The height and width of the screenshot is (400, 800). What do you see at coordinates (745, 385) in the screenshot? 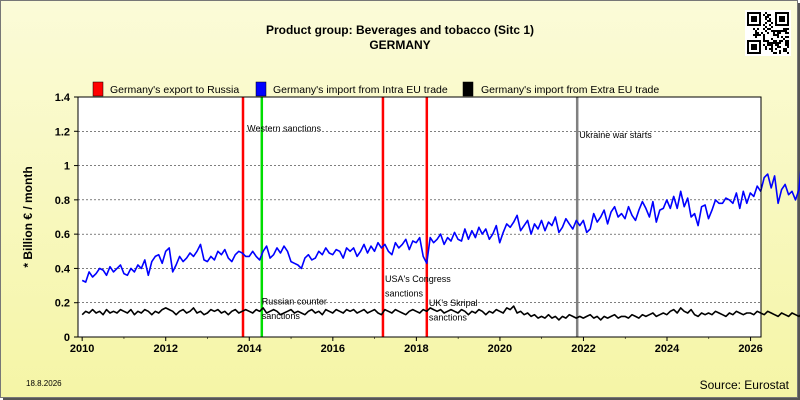
I see `footer-source: Source: Eurostat` at bounding box center [745, 385].